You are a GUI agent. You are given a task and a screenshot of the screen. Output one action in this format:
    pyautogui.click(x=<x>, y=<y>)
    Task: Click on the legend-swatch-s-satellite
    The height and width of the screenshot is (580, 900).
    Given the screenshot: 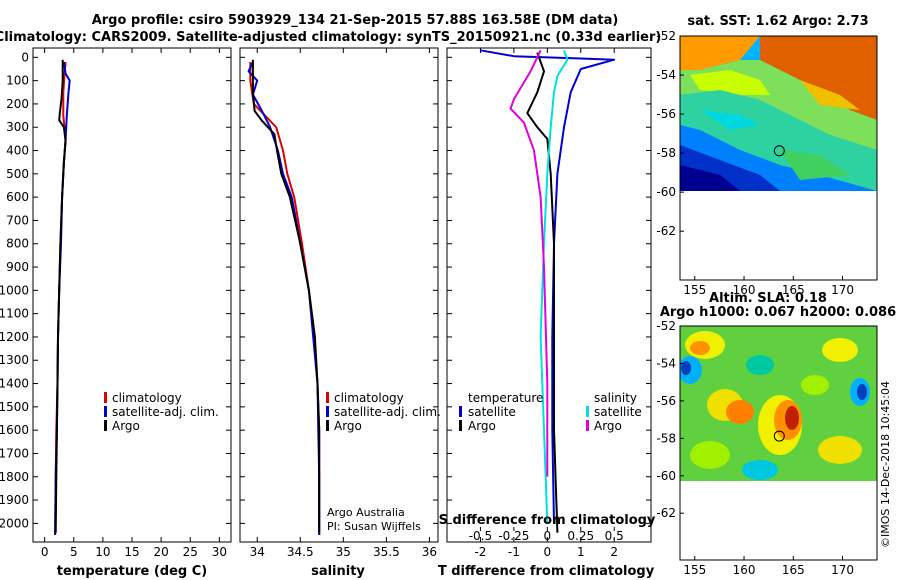 What is the action you would take?
    pyautogui.click(x=587, y=411)
    